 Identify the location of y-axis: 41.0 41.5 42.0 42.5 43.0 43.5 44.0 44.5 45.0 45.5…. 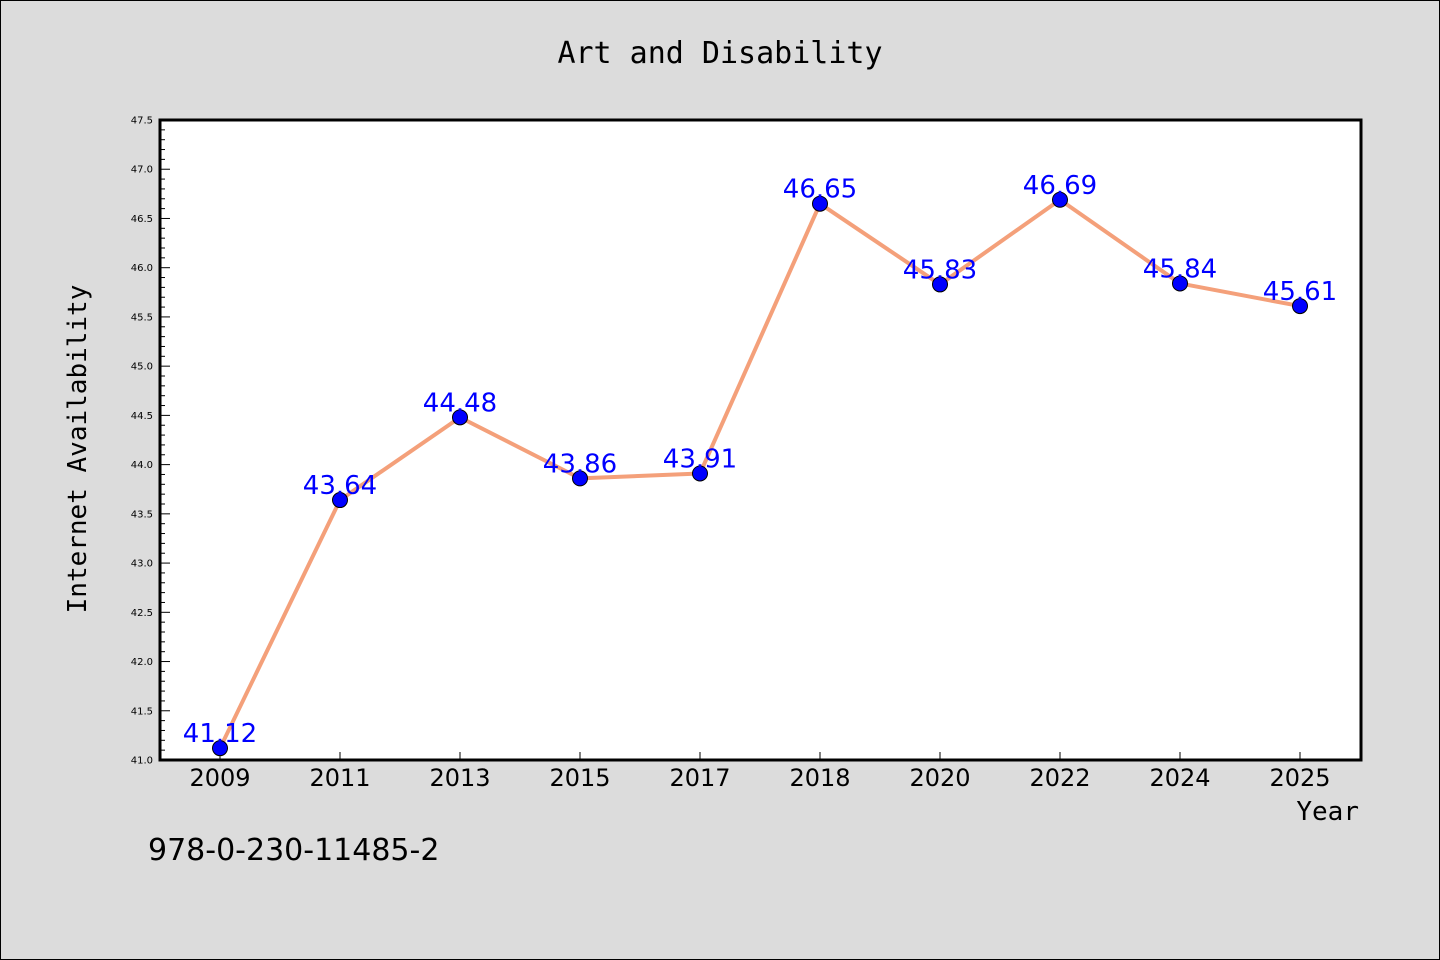
(150, 441).